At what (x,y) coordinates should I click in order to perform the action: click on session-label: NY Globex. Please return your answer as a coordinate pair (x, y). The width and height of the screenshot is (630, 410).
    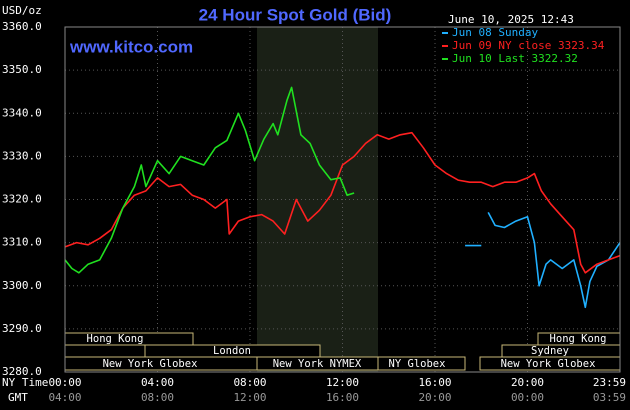
    Looking at the image, I should click on (417, 364).